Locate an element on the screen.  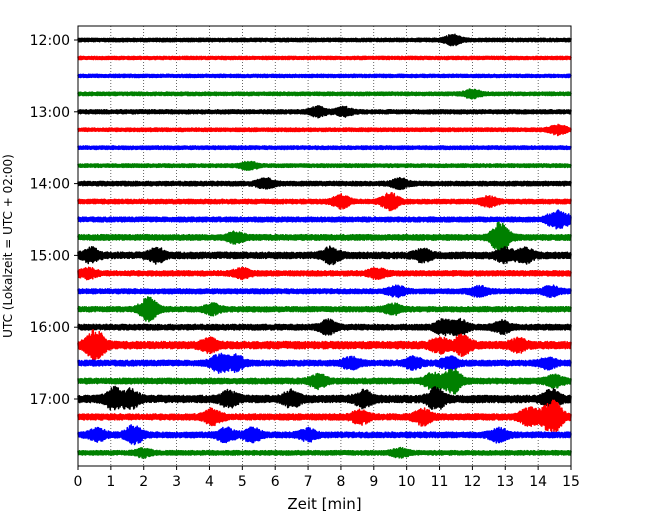
y-tick-label: 15:00 is located at coordinates (50, 256).